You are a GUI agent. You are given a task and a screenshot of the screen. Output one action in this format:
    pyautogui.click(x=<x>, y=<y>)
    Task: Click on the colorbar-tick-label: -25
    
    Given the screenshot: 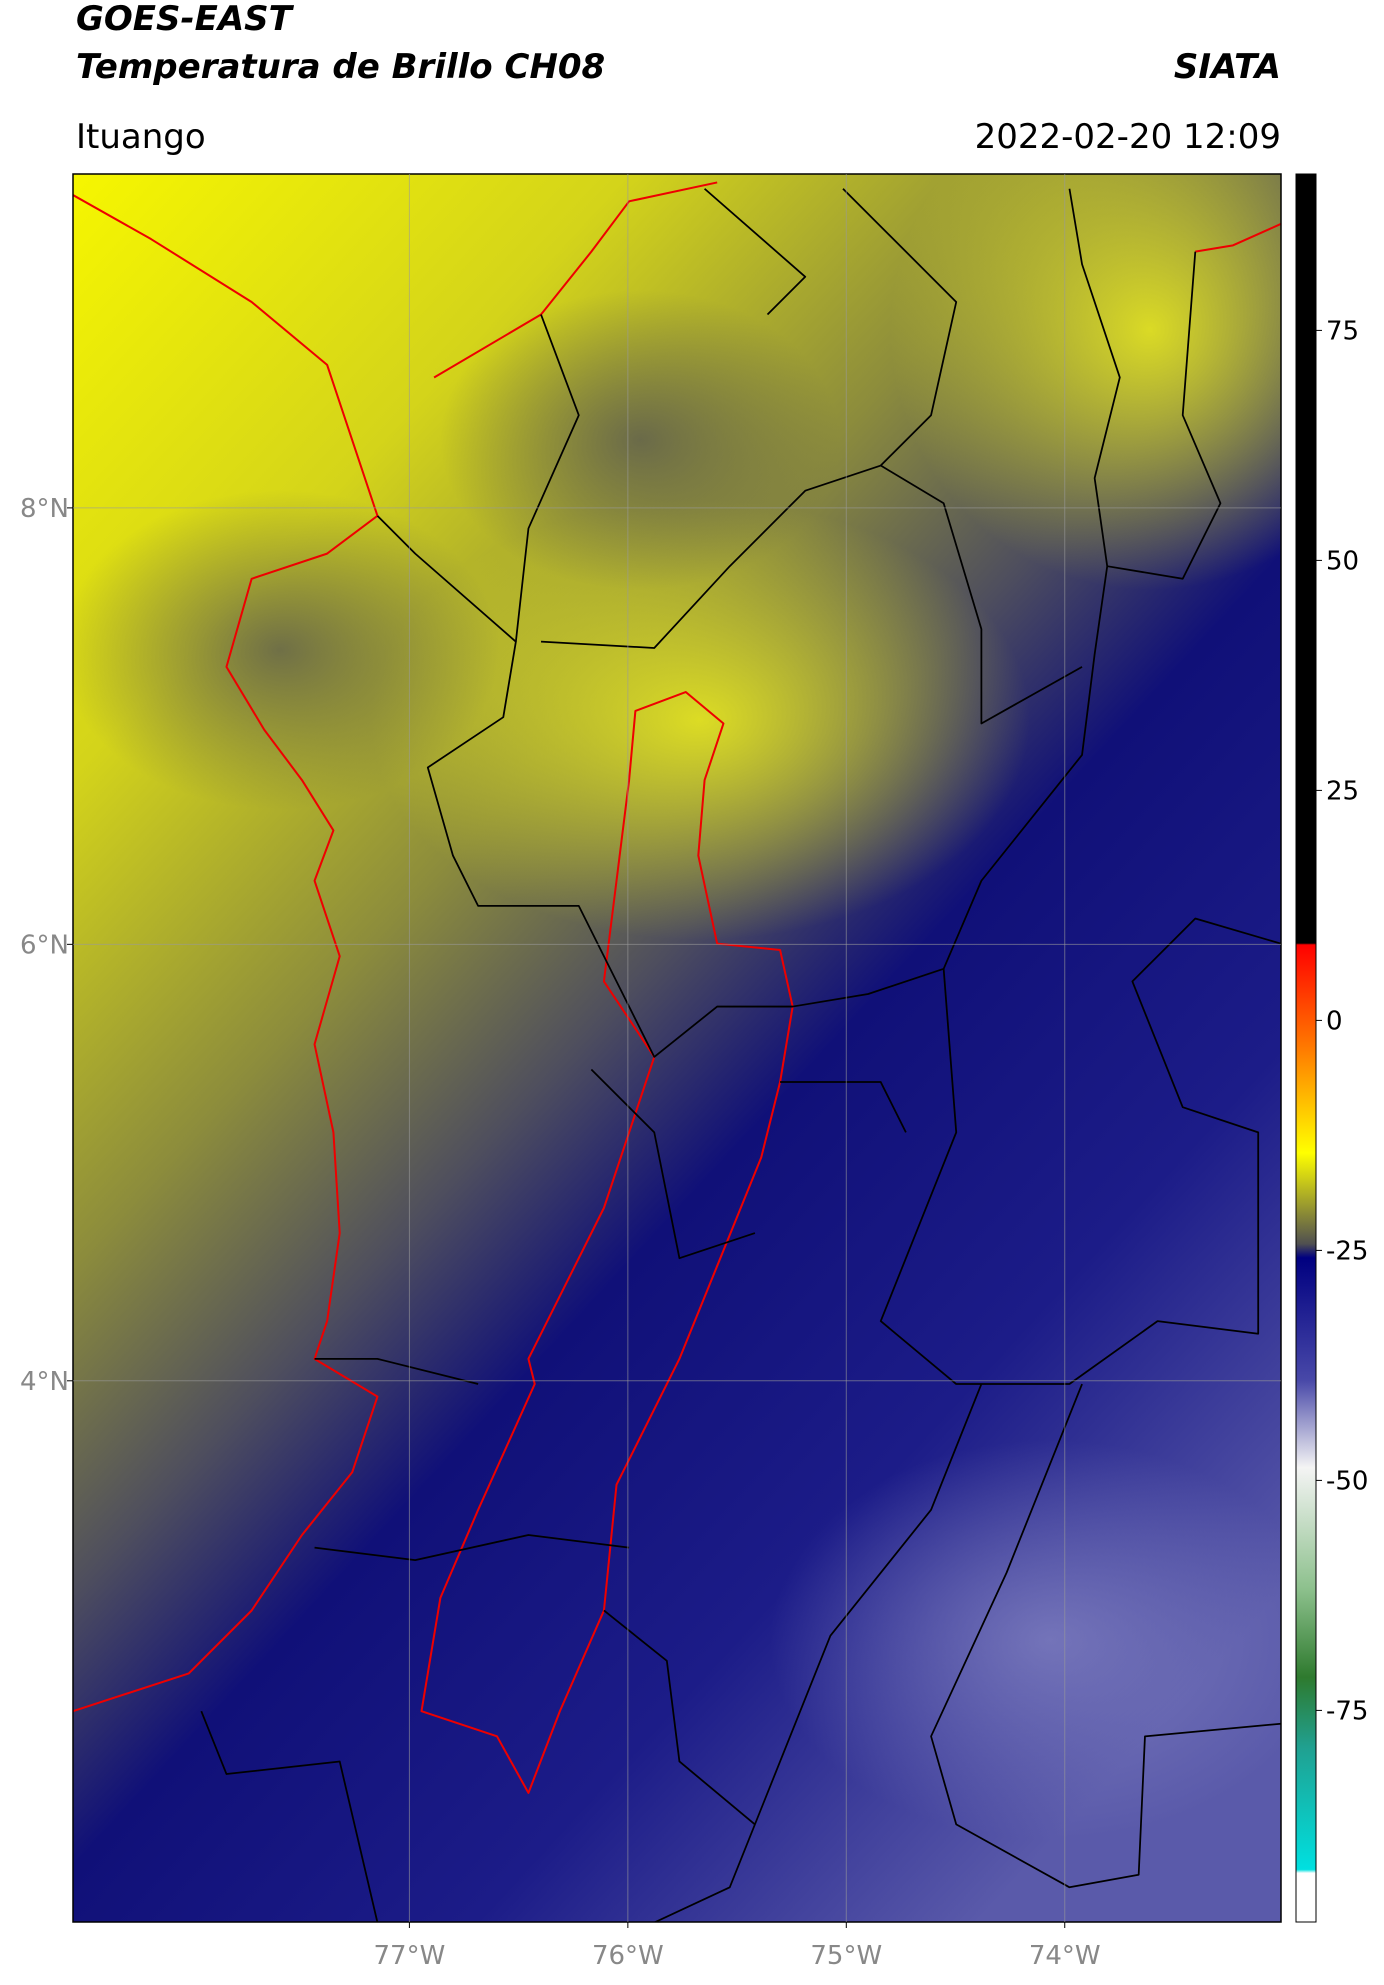 What is the action you would take?
    pyautogui.click(x=1347, y=1251)
    